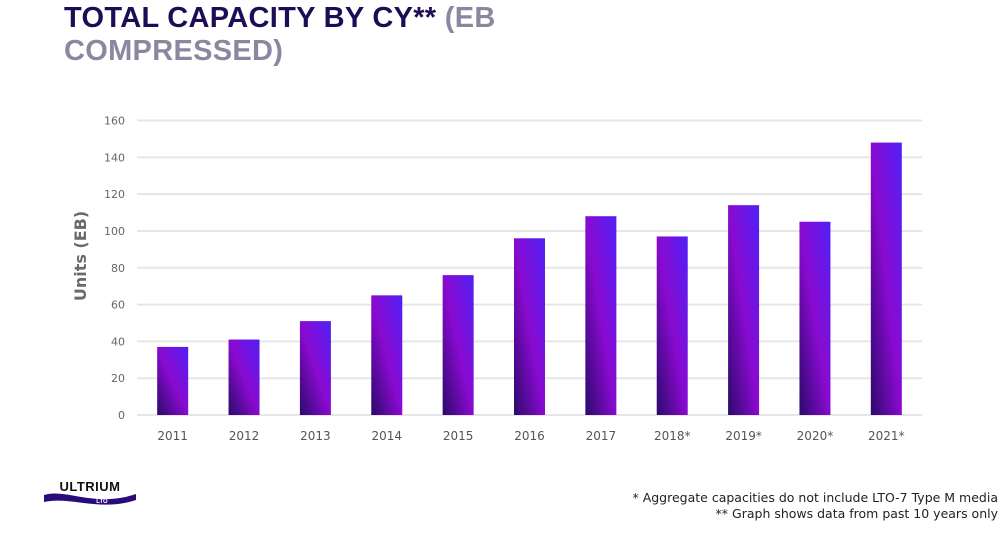  I want to click on y-axis-ticks: 0 20 40 60 80 100 120 140 160, so click(114, 269).